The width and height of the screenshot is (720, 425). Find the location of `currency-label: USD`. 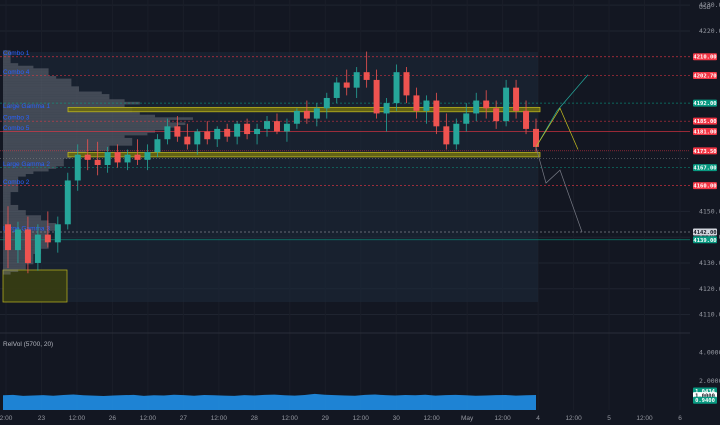

currency-label: USD is located at coordinates (705, 7).